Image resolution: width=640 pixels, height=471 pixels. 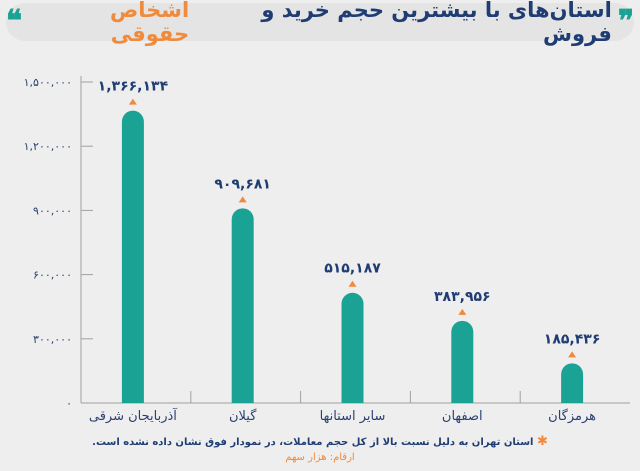 I want to click on title-main: استان‌های با بیشترین حجم خرید و فروش, so click(x=436, y=23).